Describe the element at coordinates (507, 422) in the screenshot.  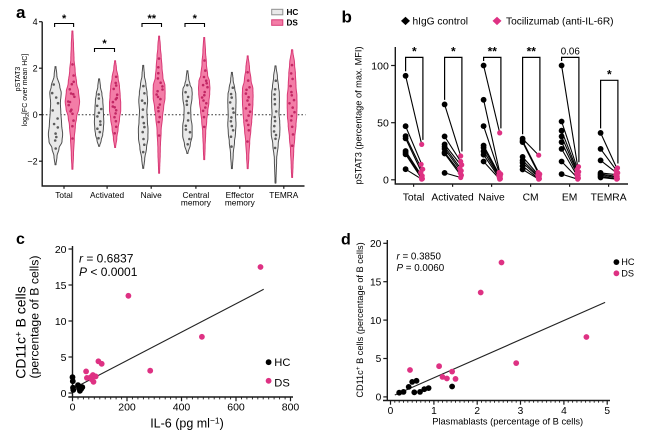
I see `svg-text:Plasmablasts (percentage of B: Plasmablasts (percentage of B cells)` at that location.